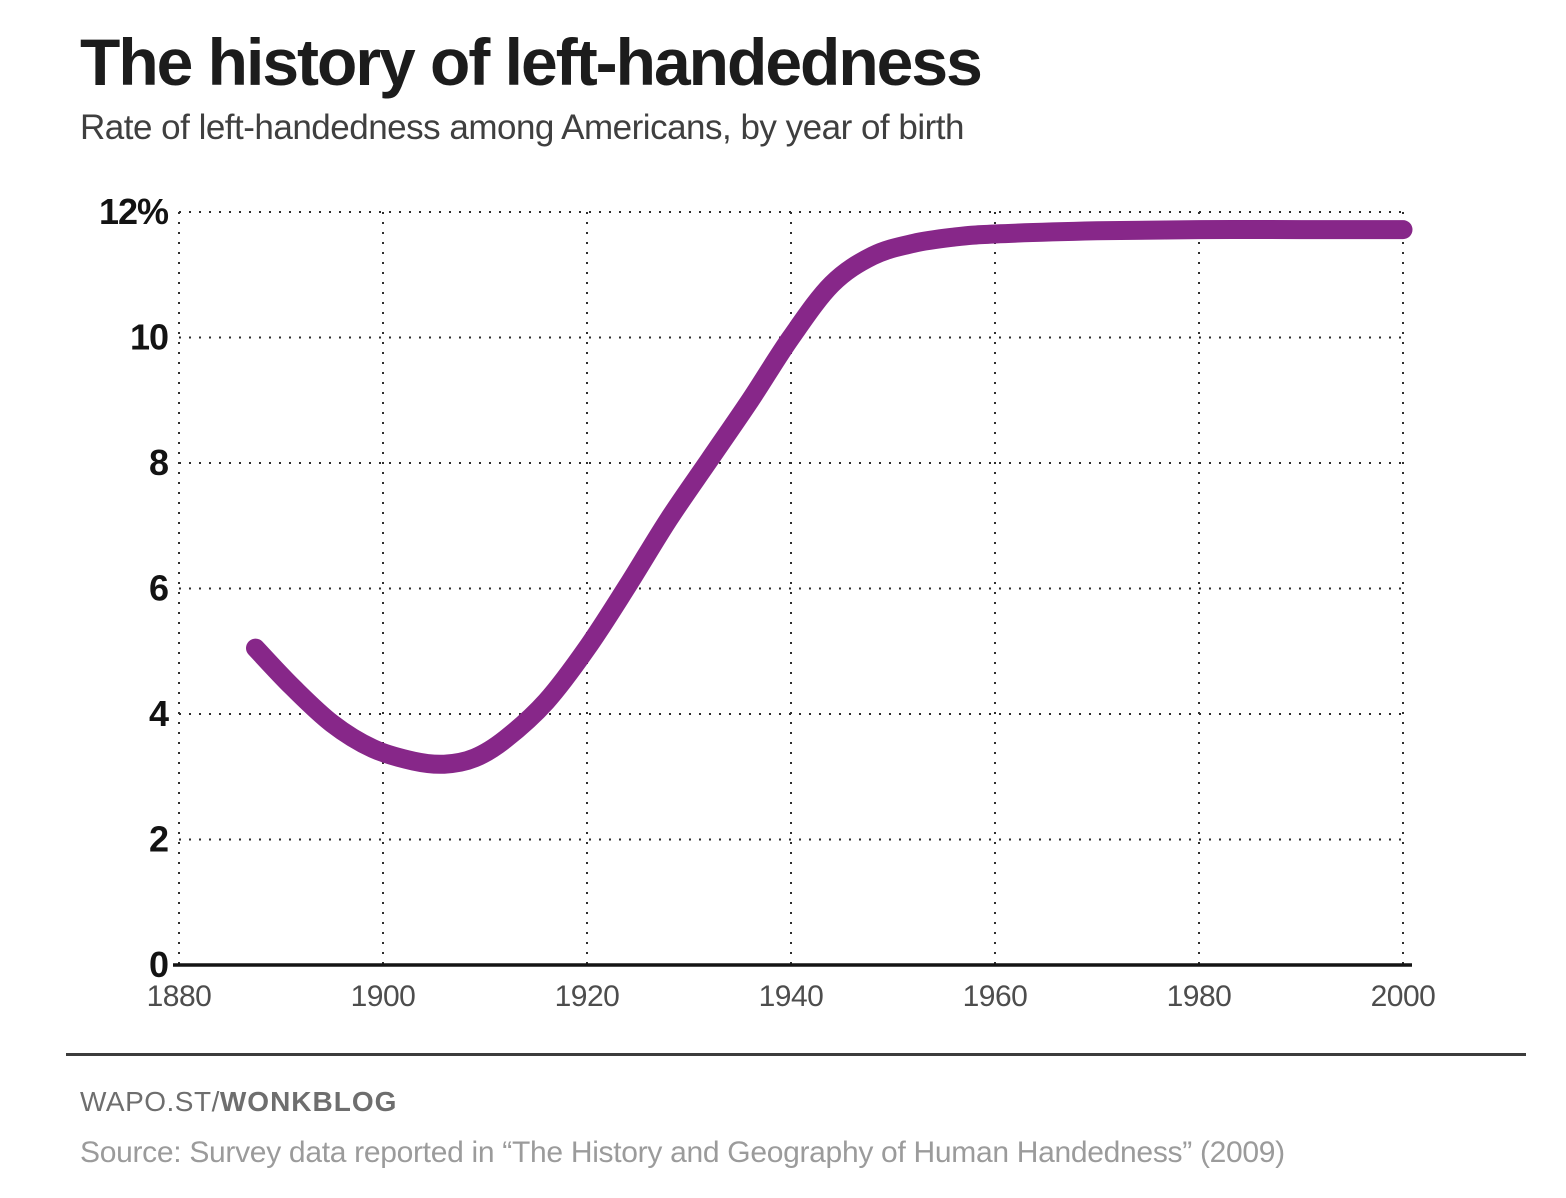 This screenshot has height=1198, width=1566. What do you see at coordinates (995, 996) in the screenshot?
I see `x-axis-tick-label: 1960` at bounding box center [995, 996].